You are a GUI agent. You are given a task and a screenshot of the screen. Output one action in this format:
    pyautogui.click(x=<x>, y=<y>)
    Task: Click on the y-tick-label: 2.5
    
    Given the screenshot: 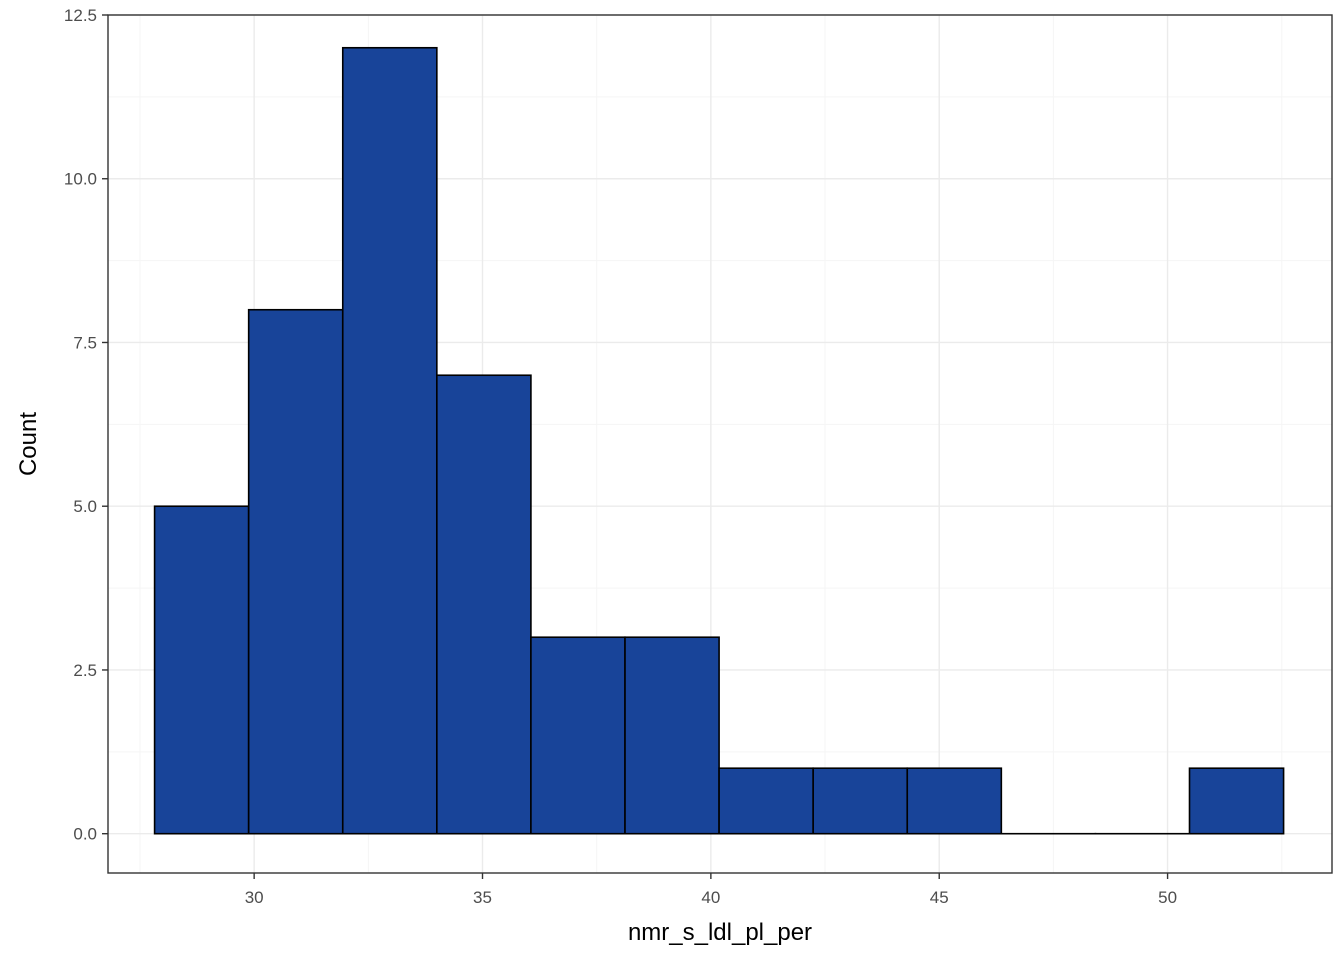 What is the action you would take?
    pyautogui.click(x=85, y=670)
    